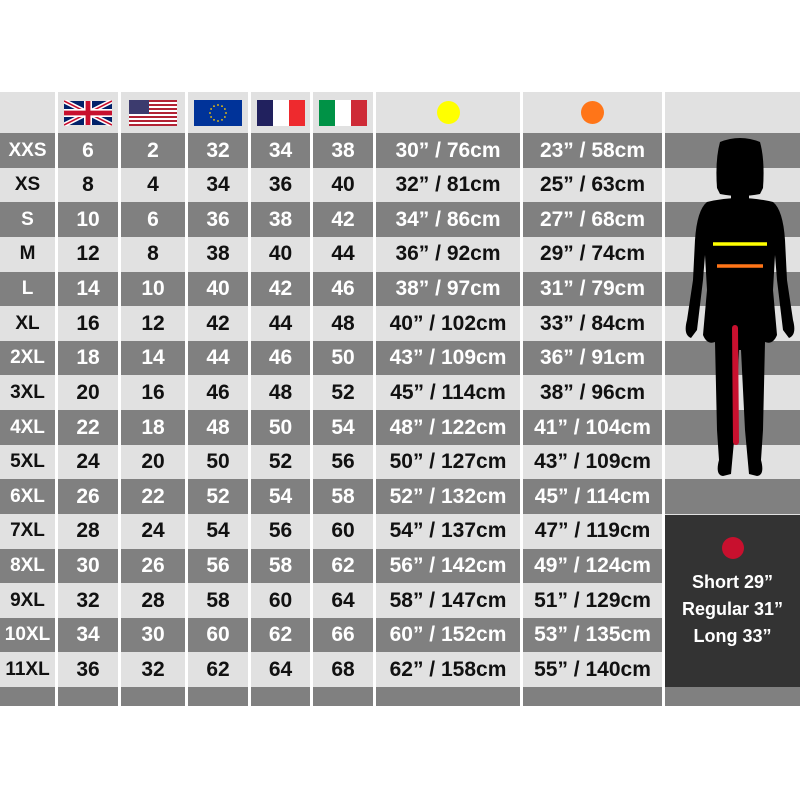 This screenshot has height=800, width=800. What do you see at coordinates (592, 185) in the screenshot?
I see `cell-waist: 25” / 63cm` at bounding box center [592, 185].